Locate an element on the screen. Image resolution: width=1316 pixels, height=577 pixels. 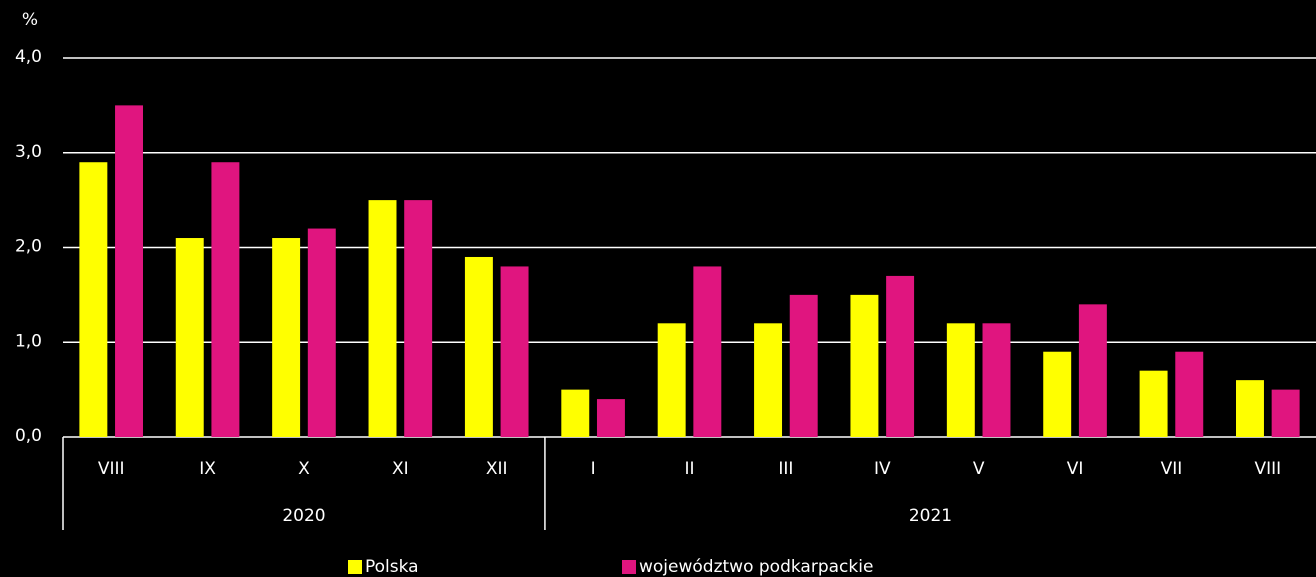
x-tick-label: X is located at coordinates (304, 469).